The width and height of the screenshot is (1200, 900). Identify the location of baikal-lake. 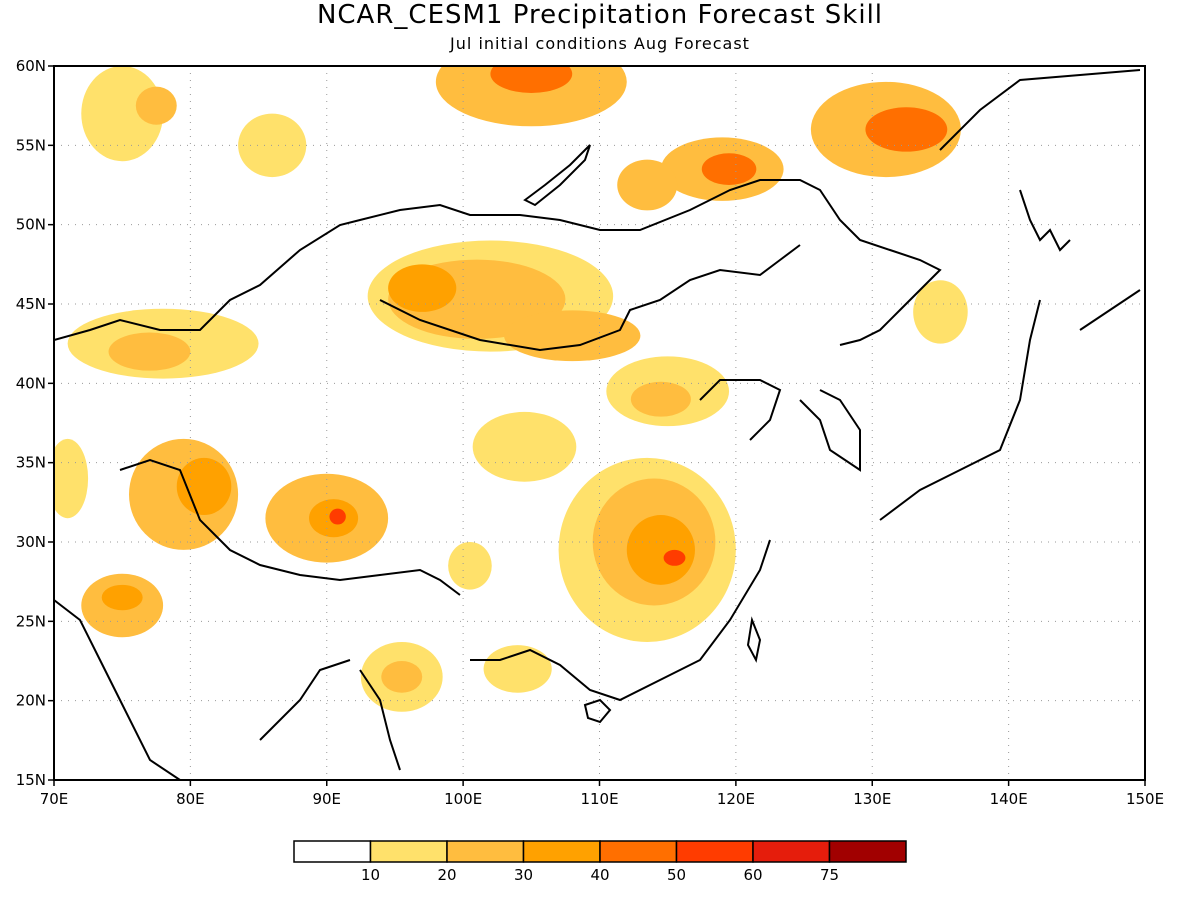
(557, 175).